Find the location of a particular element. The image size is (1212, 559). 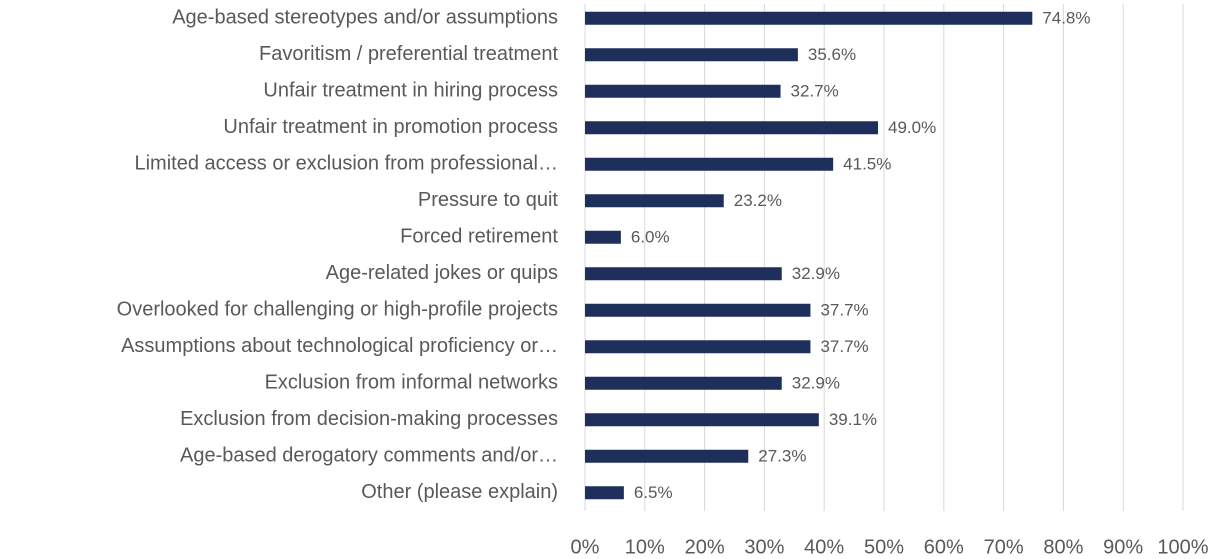

value-label: 6.5% is located at coordinates (653, 492).